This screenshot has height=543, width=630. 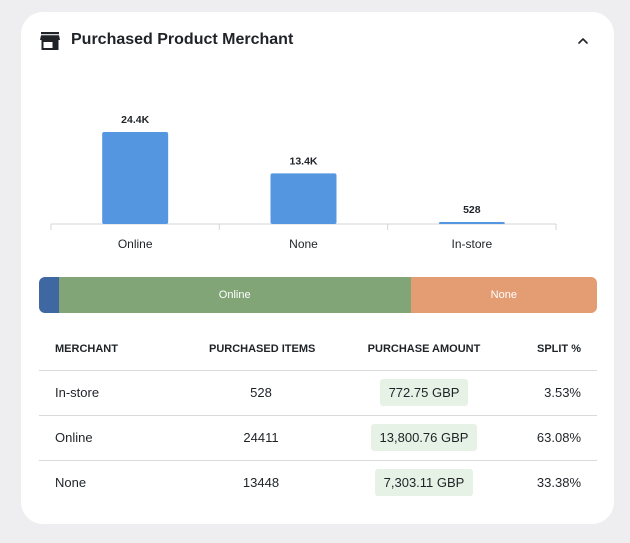 I want to click on x-tick-label: Online, so click(x=135, y=244).